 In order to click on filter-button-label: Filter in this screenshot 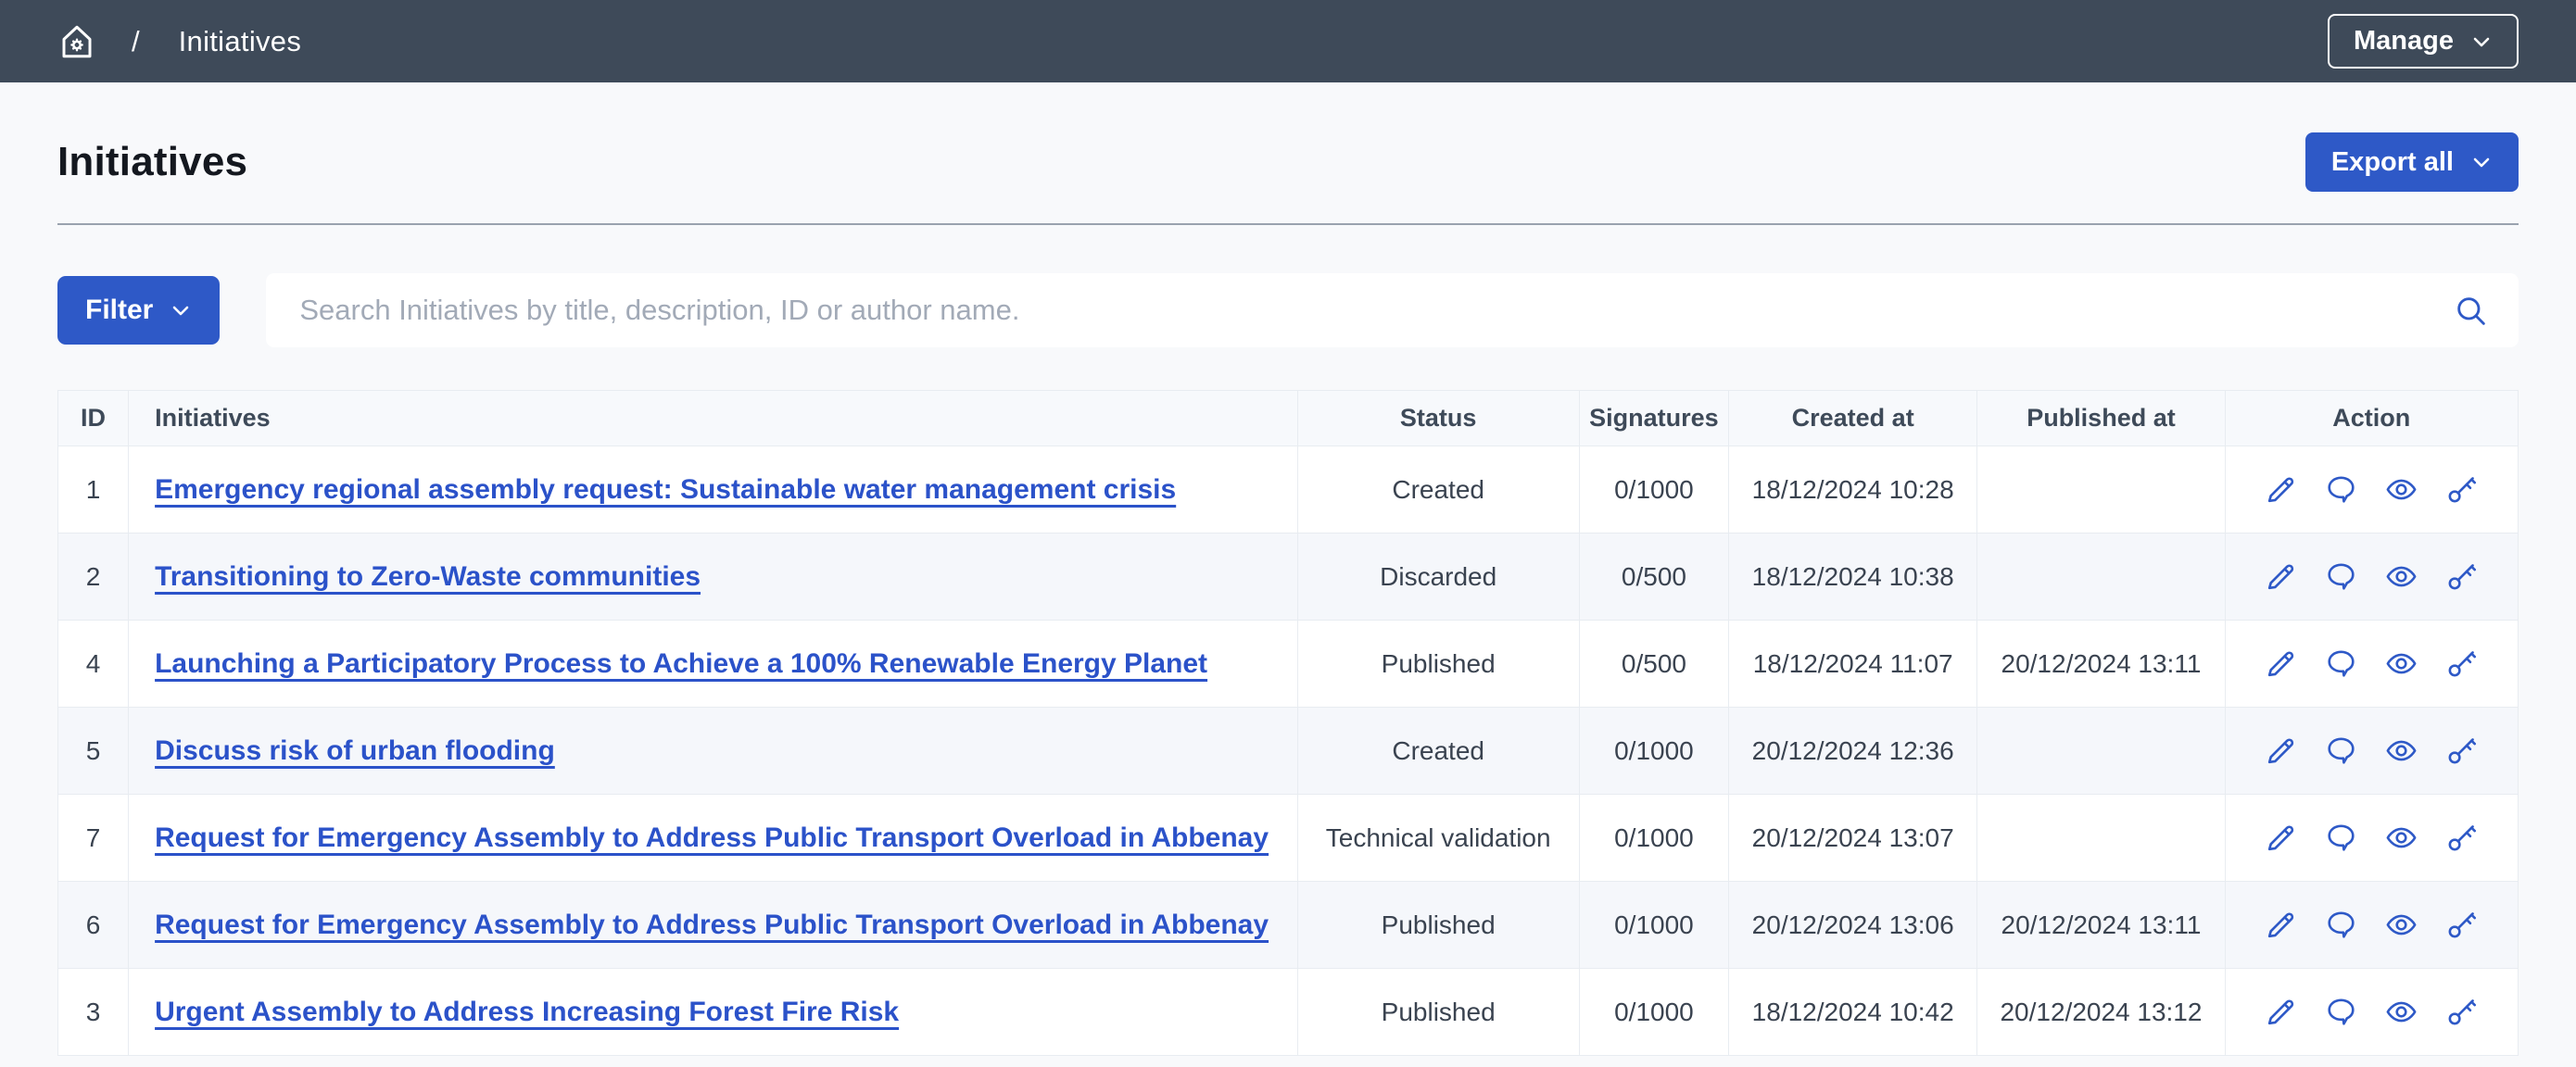, I will do `click(120, 310)`.